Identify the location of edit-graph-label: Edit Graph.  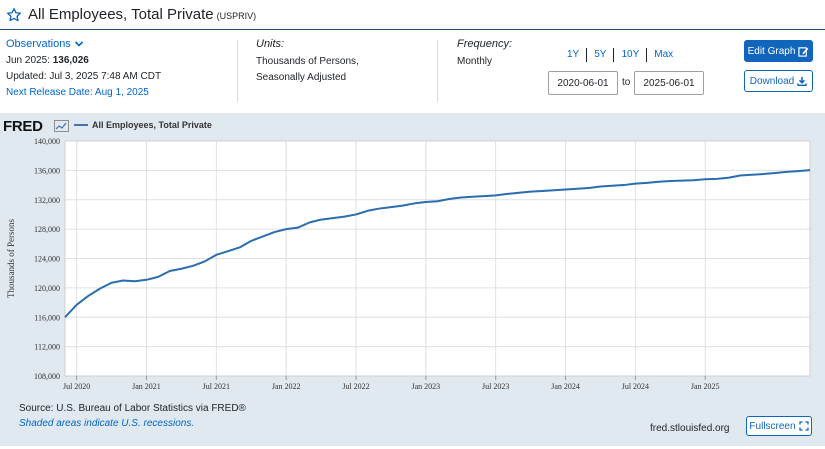
(771, 51).